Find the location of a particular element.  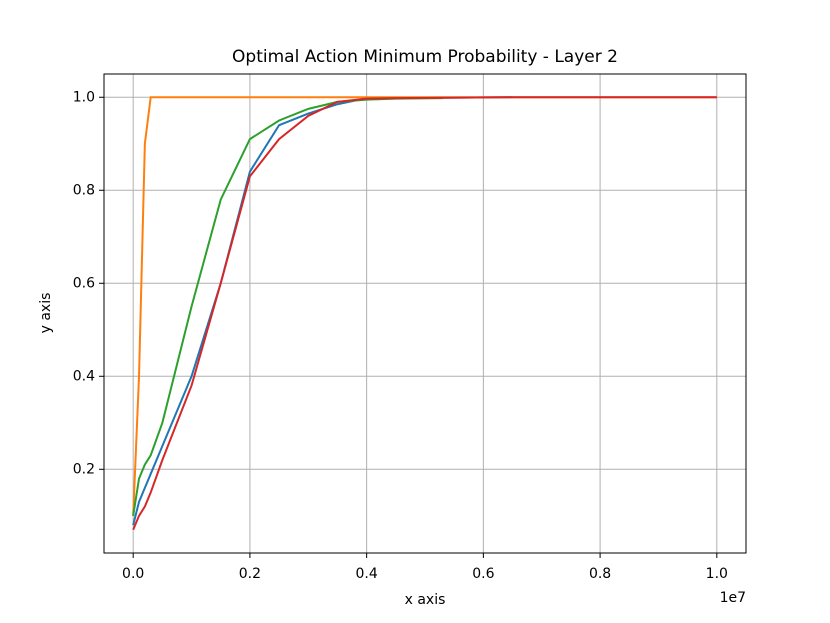

y-tick-label: 0.2 is located at coordinates (84, 469).